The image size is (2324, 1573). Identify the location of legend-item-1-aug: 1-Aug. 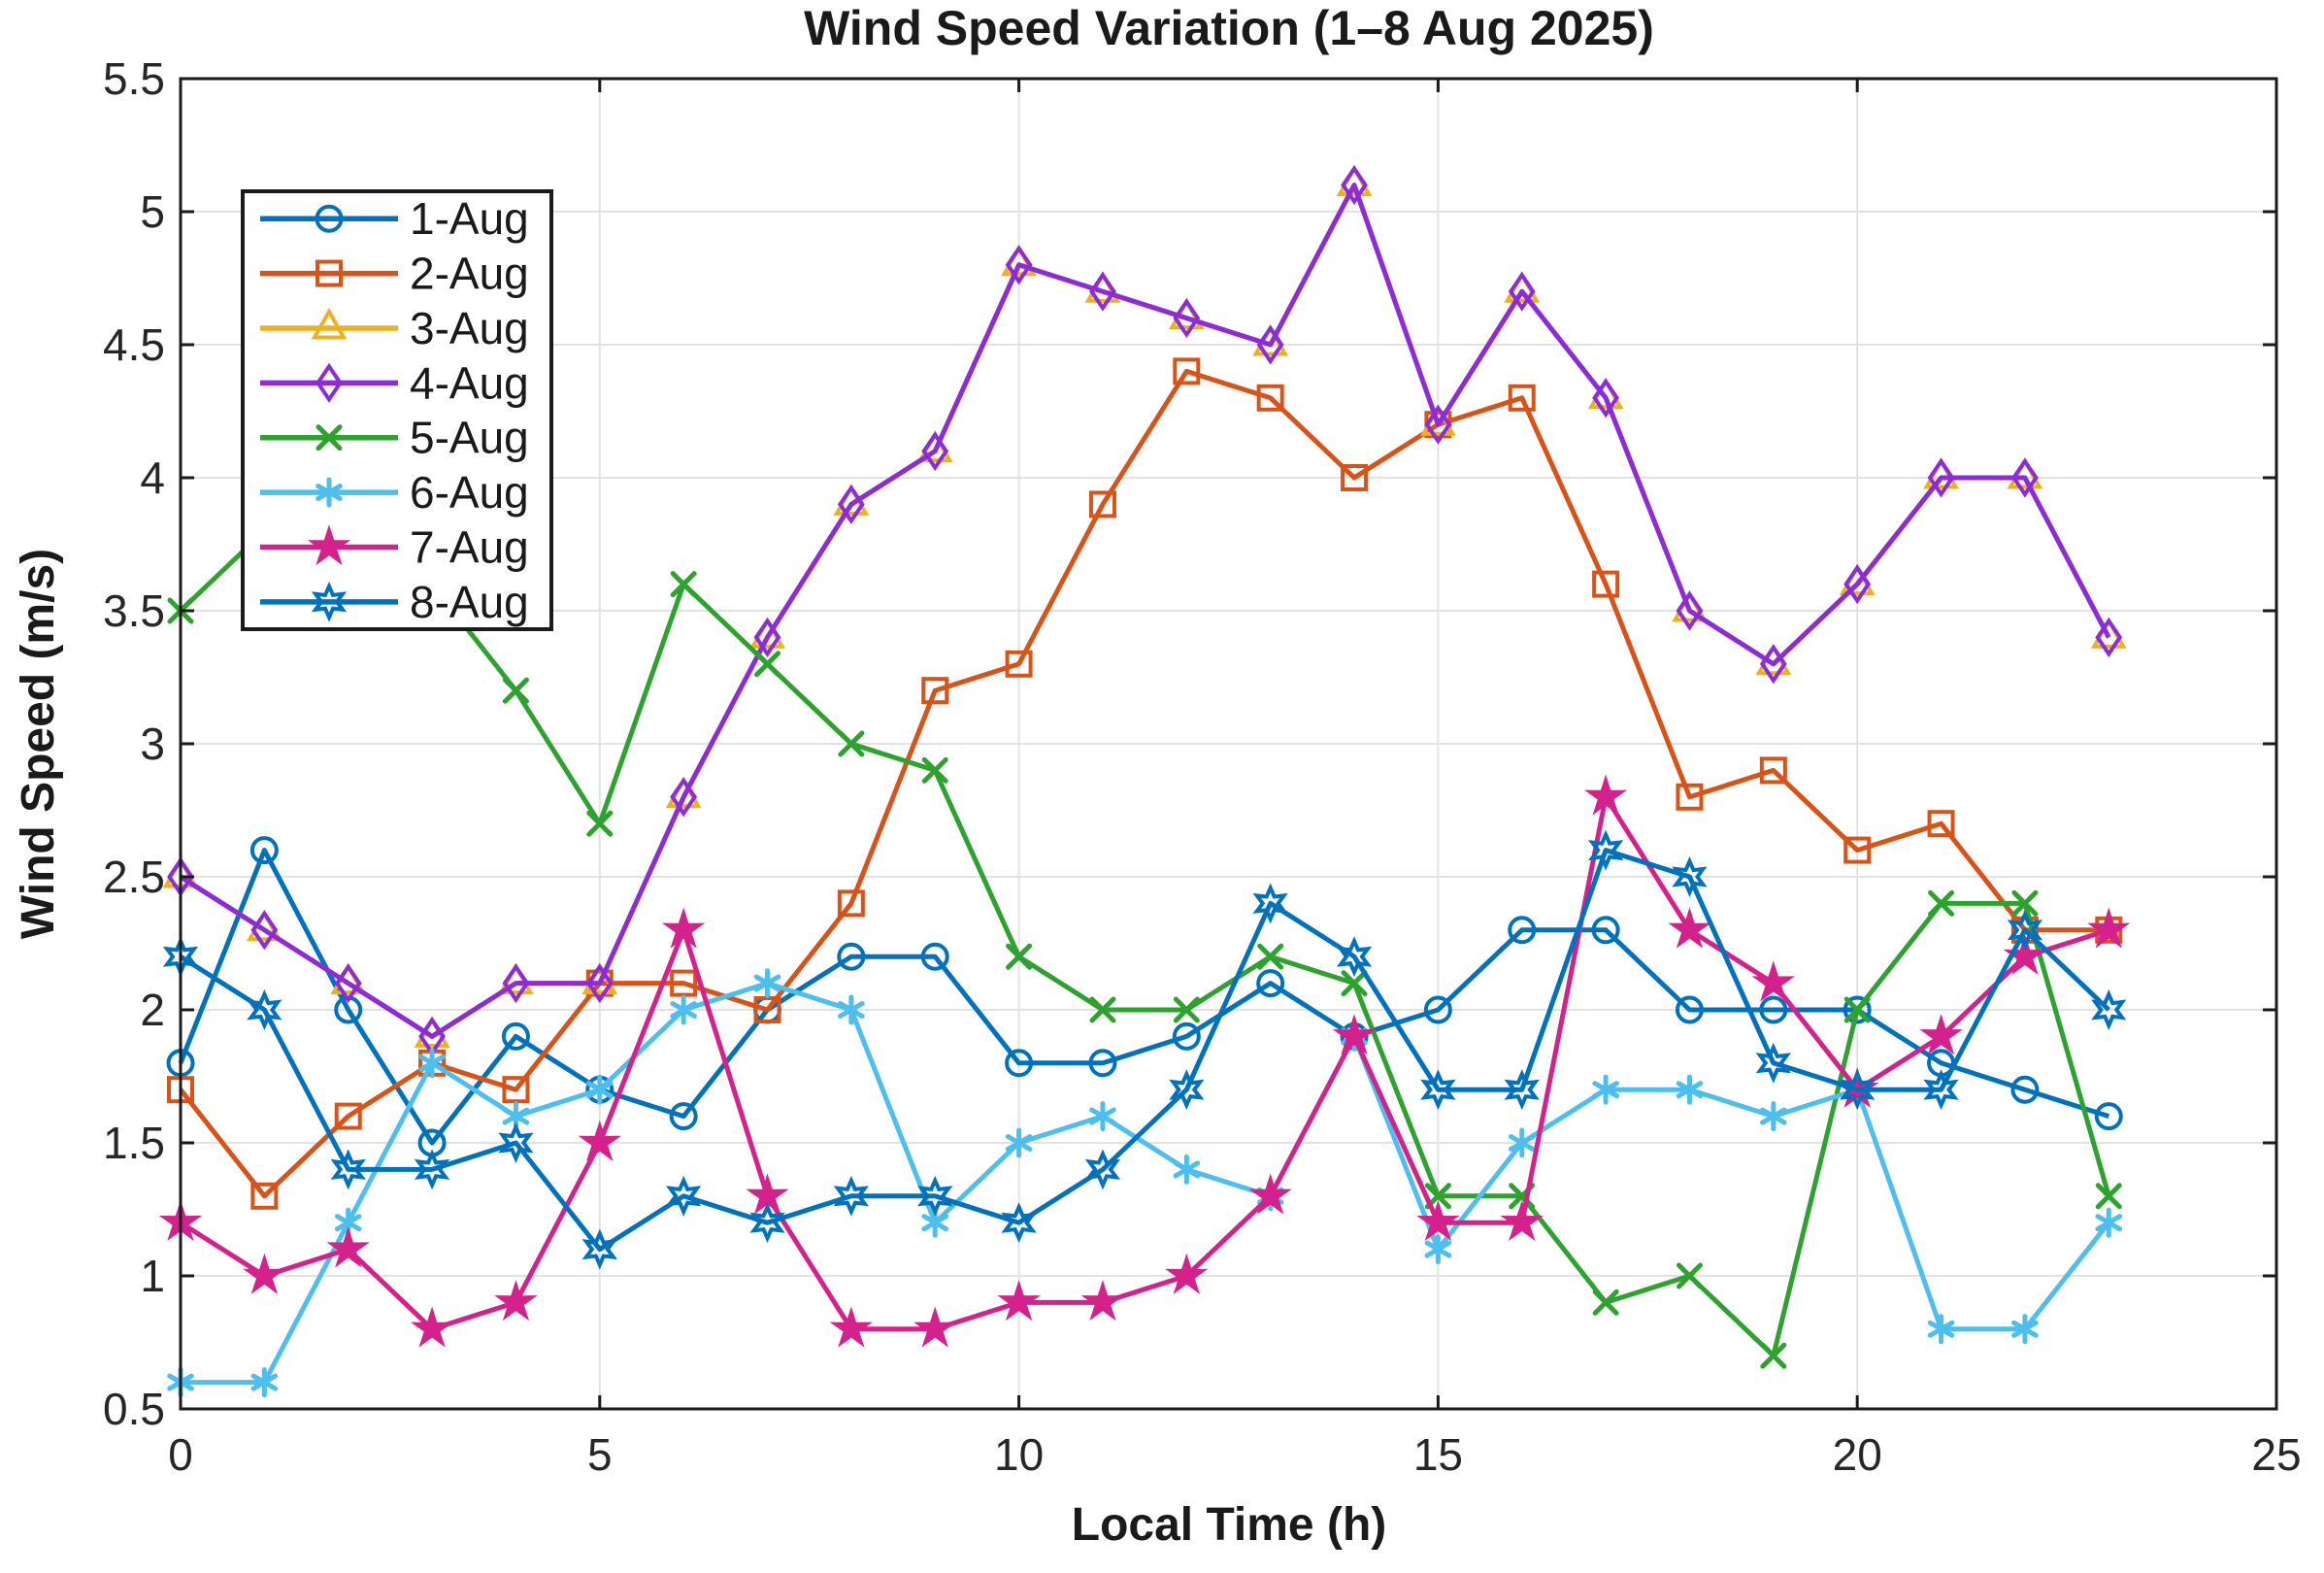
(394, 219).